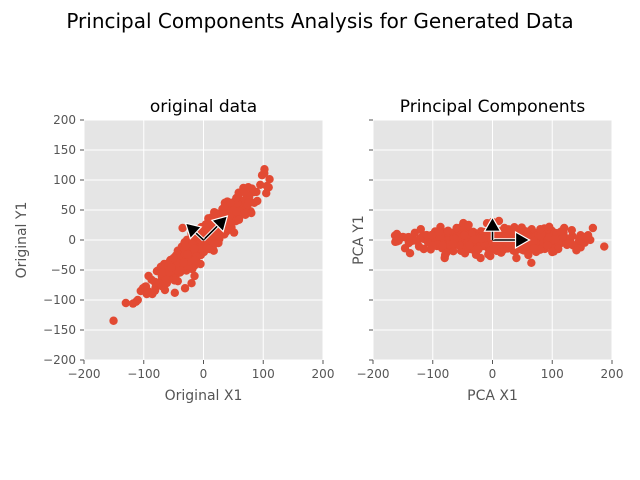 The width and height of the screenshot is (640, 480). What do you see at coordinates (68, 210) in the screenshot?
I see `original-data-ytick-label: 50` at bounding box center [68, 210].